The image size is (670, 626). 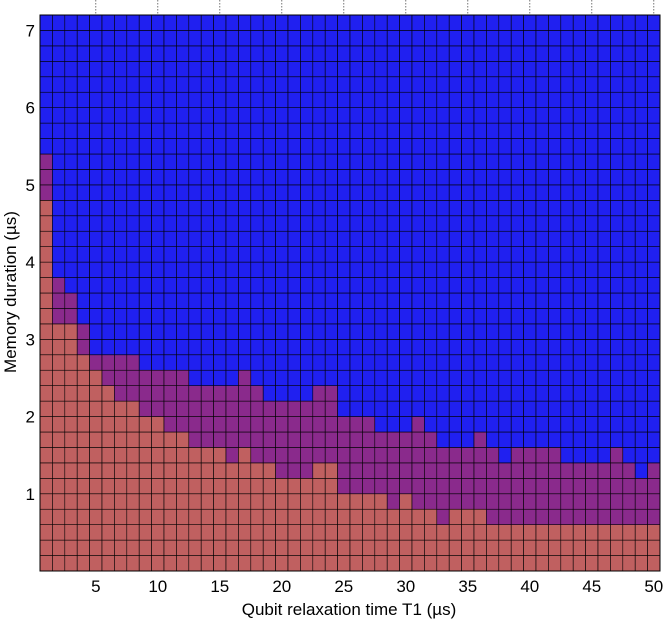 What do you see at coordinates (95, 586) in the screenshot?
I see `x-tick-label: 5` at bounding box center [95, 586].